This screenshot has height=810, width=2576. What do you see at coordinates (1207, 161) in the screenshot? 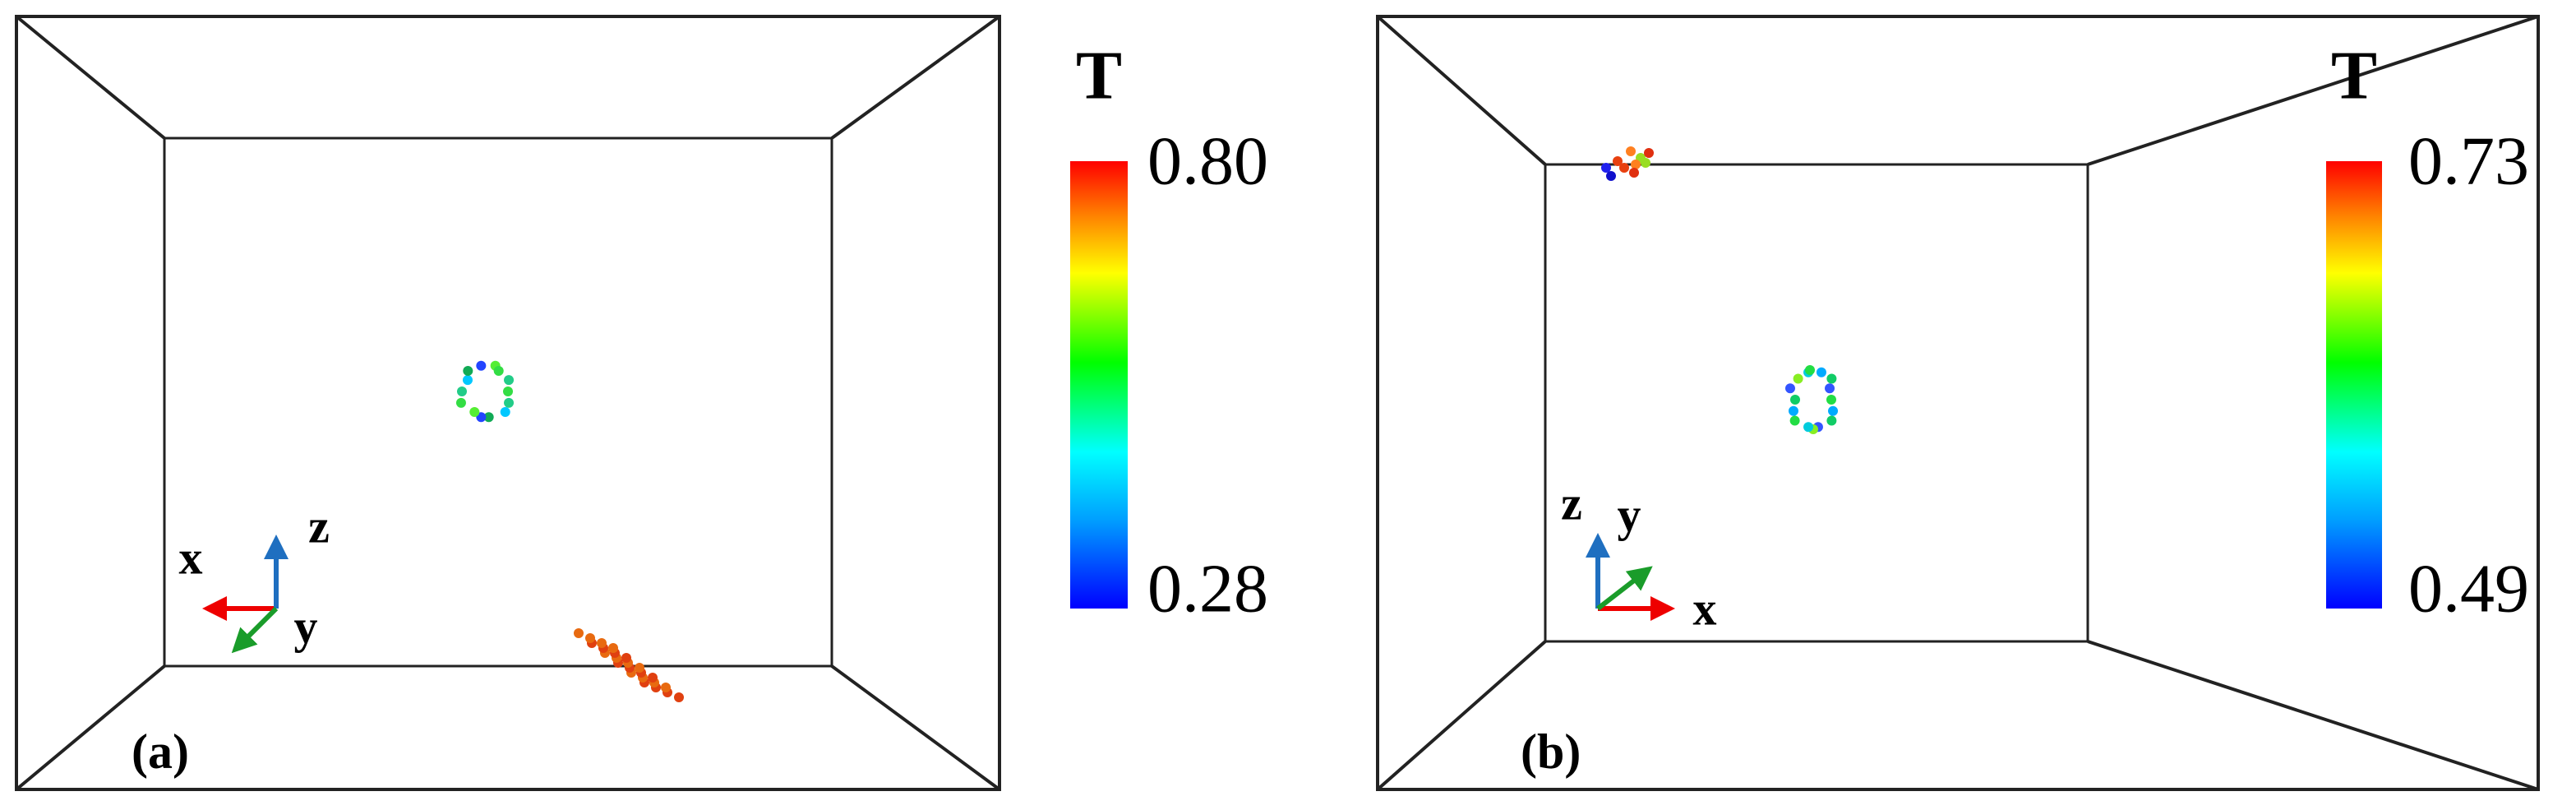
I see `colorbar-max: 0.80` at bounding box center [1207, 161].